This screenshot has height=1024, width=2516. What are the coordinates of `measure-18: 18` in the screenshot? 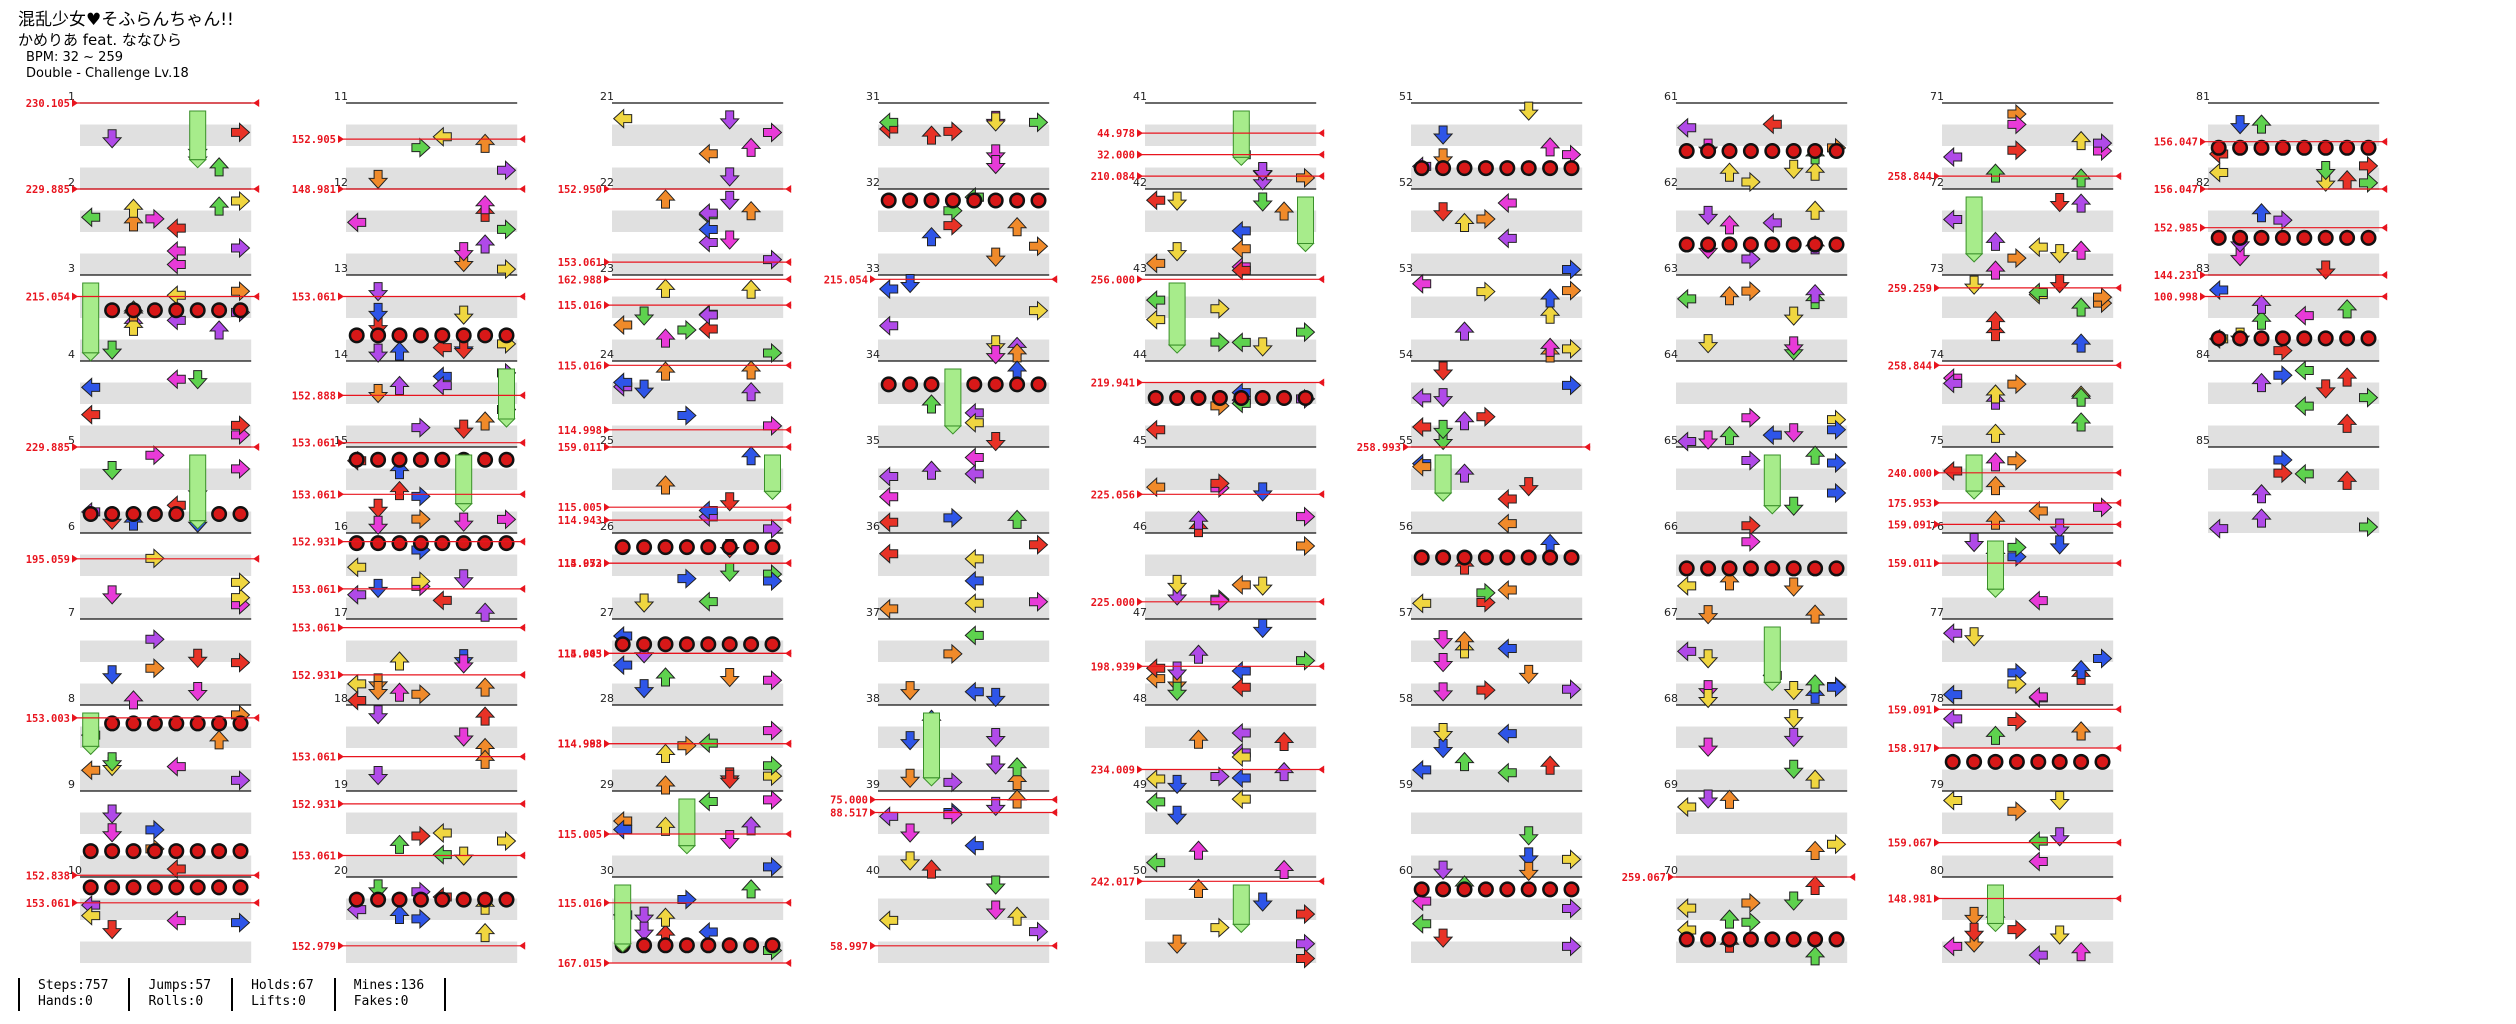 It's located at (426, 741).